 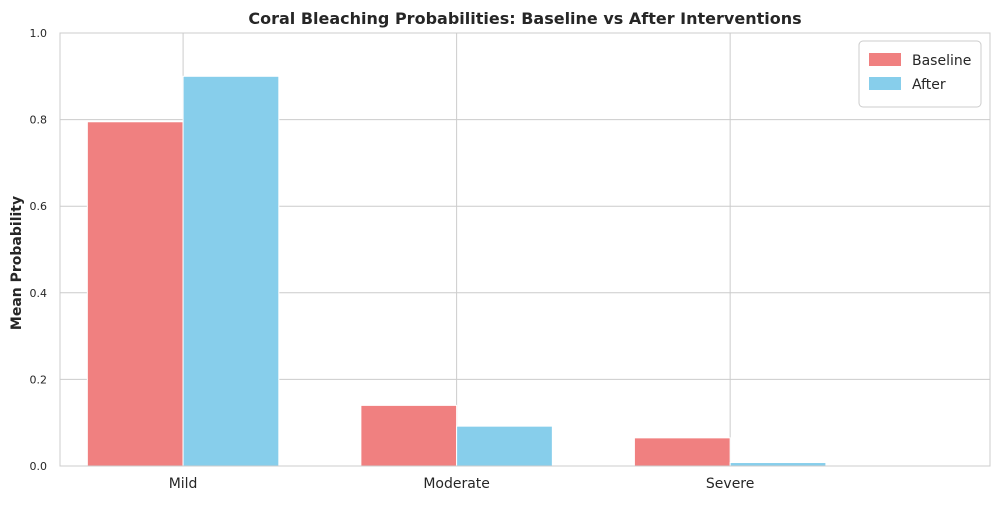 I want to click on bar-baseline-severe, so click(x=682, y=452).